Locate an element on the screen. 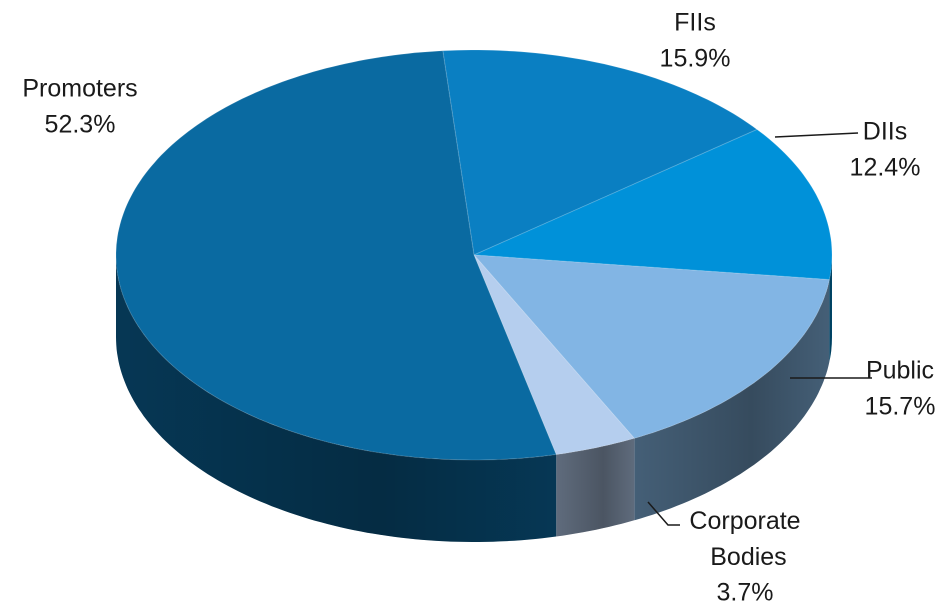  value-label: 15.9% is located at coordinates (695, 59).